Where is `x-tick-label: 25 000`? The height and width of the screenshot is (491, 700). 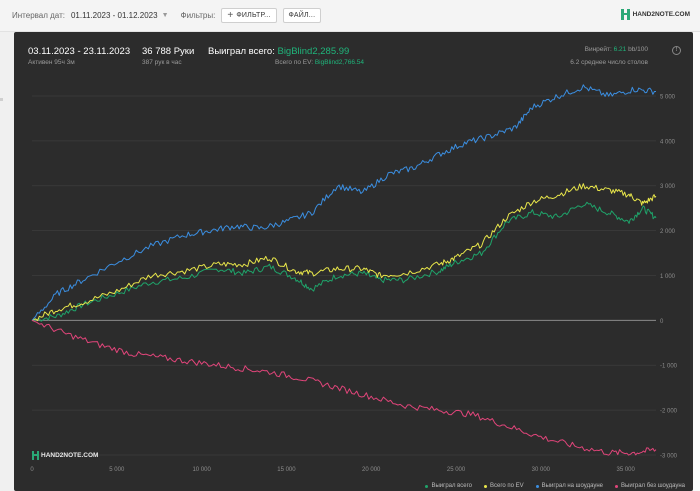
x-tick-label: 25 000 is located at coordinates (456, 470).